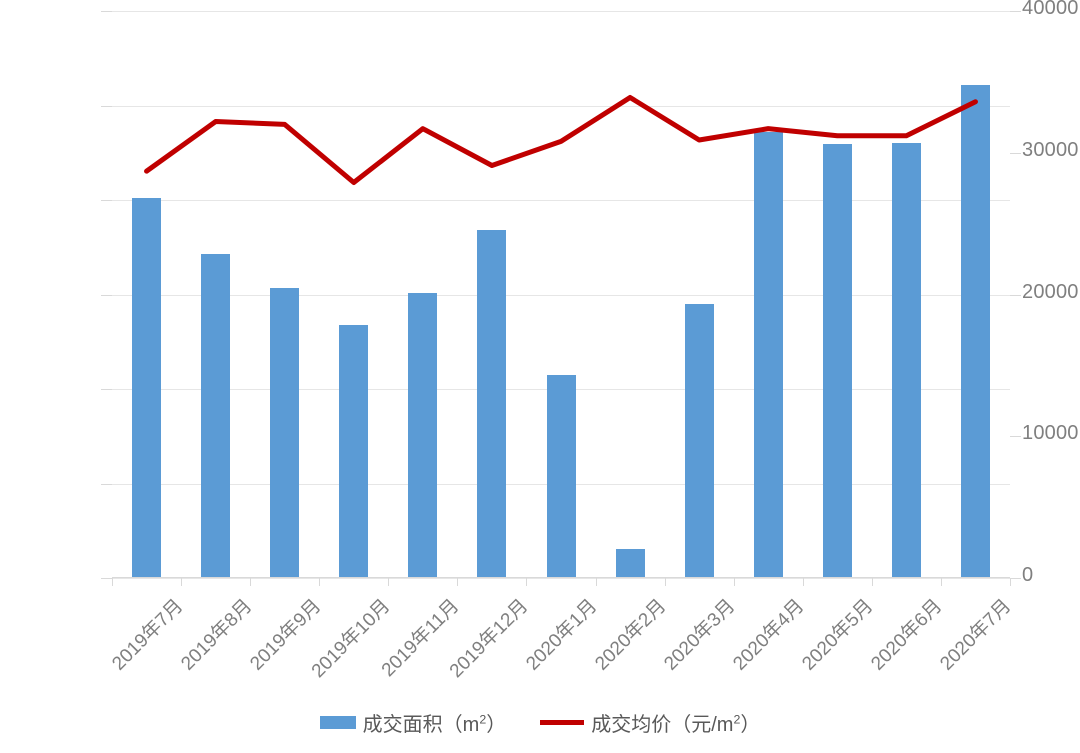  What do you see at coordinates (1050, 149) in the screenshot?
I see `right-axis-tick-label: 30000` at bounding box center [1050, 149].